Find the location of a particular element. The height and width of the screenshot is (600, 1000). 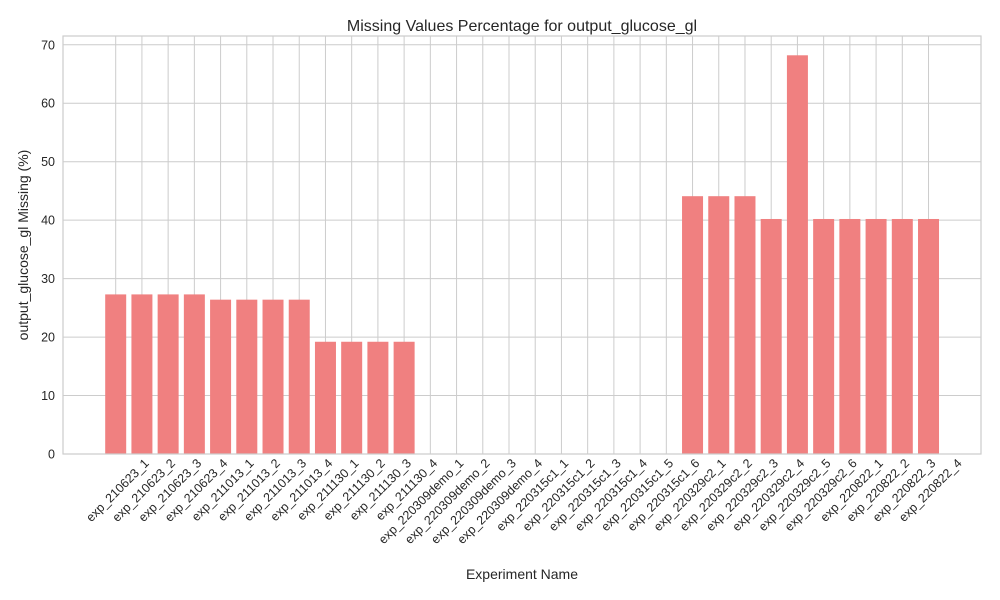

y-tick-label: 50 is located at coordinates (48, 162).